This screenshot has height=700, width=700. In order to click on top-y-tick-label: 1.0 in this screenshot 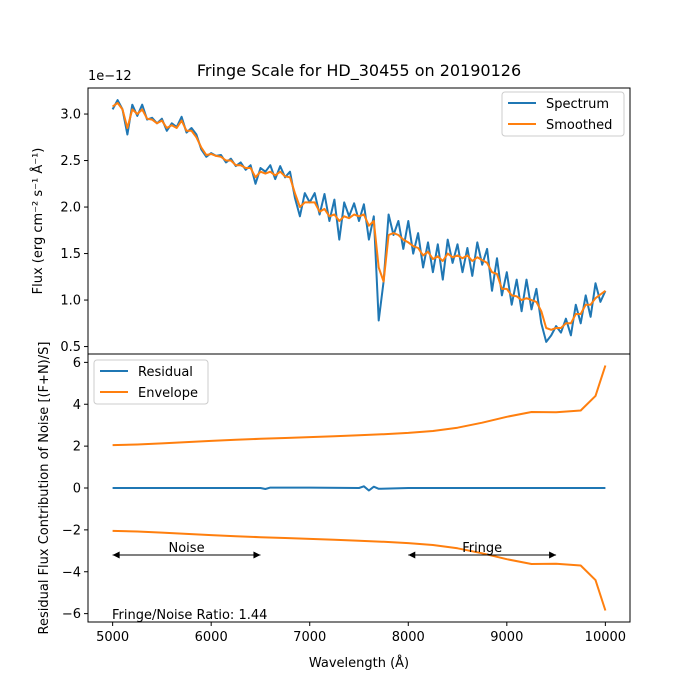, I will do `click(70, 301)`.